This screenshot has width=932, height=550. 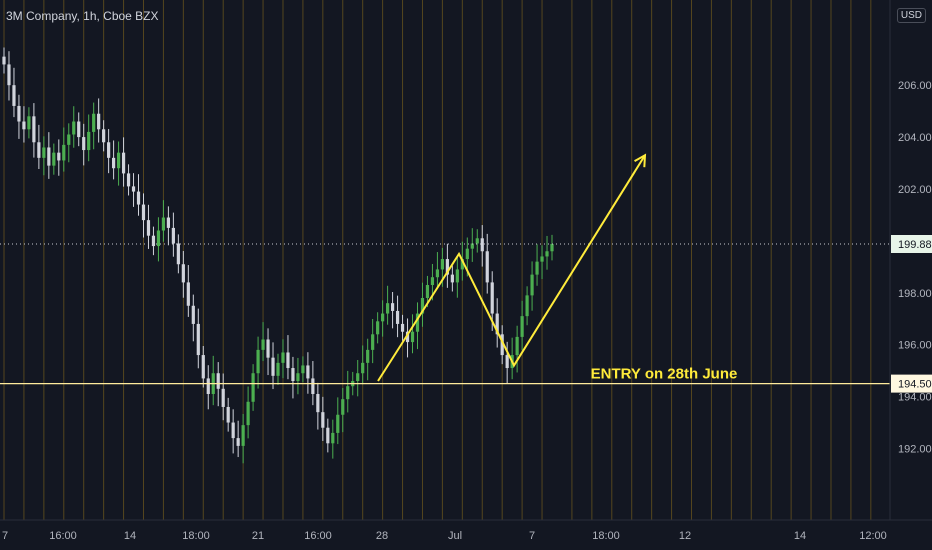 I want to click on x-tick-label: 28, so click(x=382, y=536).